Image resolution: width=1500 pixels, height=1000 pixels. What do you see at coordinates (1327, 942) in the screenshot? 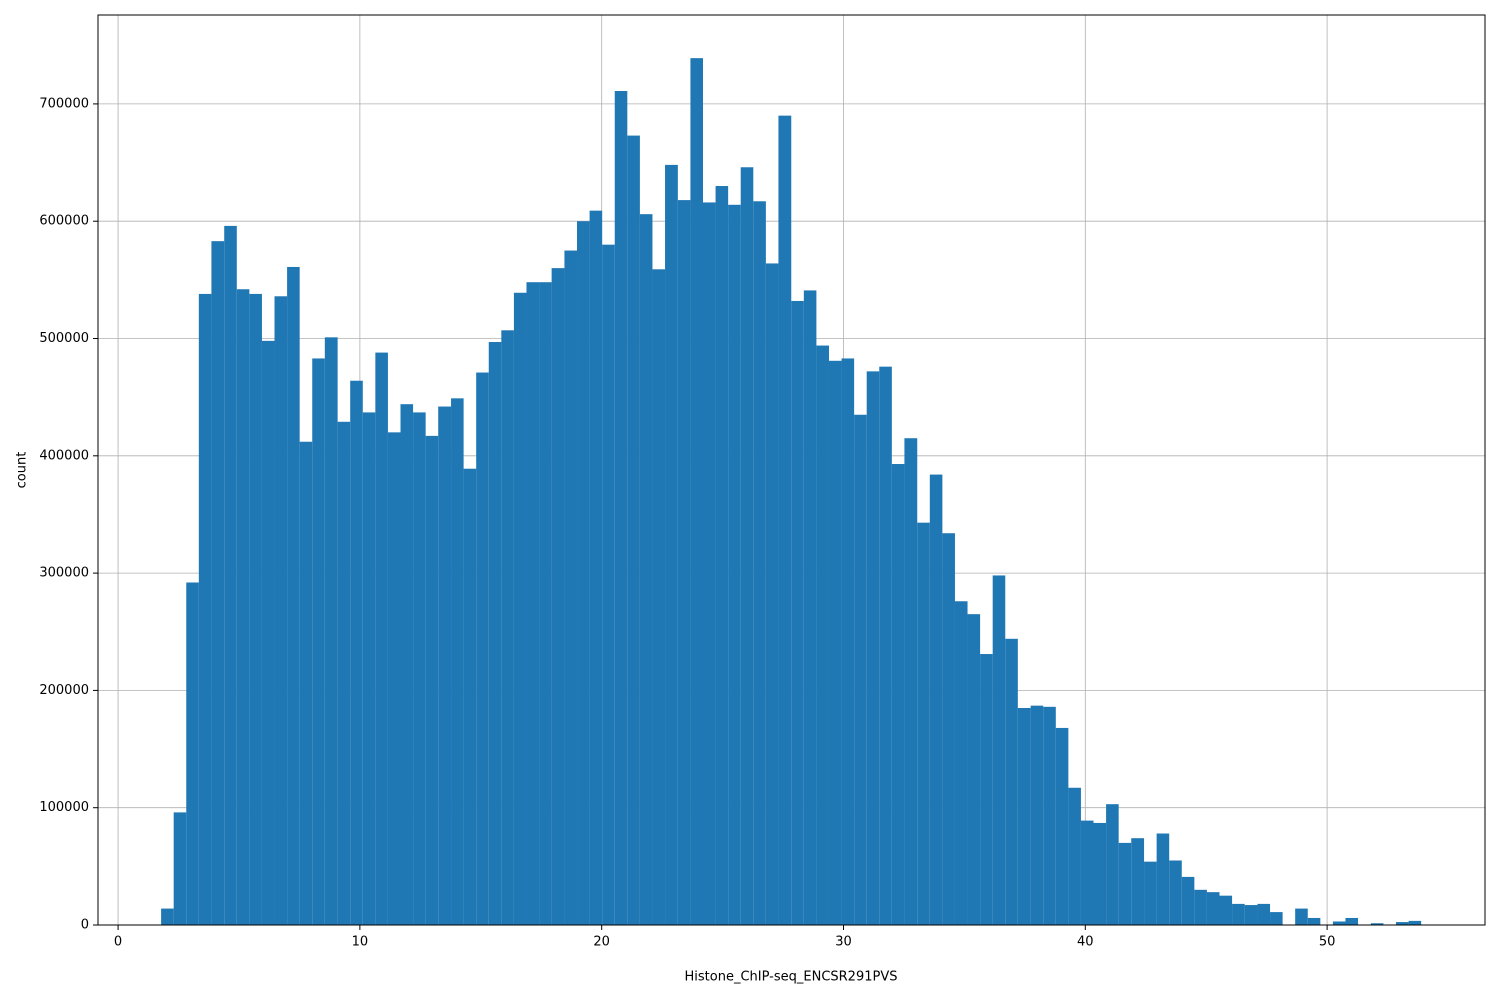
I see `x-tick-label: 50` at bounding box center [1327, 942].